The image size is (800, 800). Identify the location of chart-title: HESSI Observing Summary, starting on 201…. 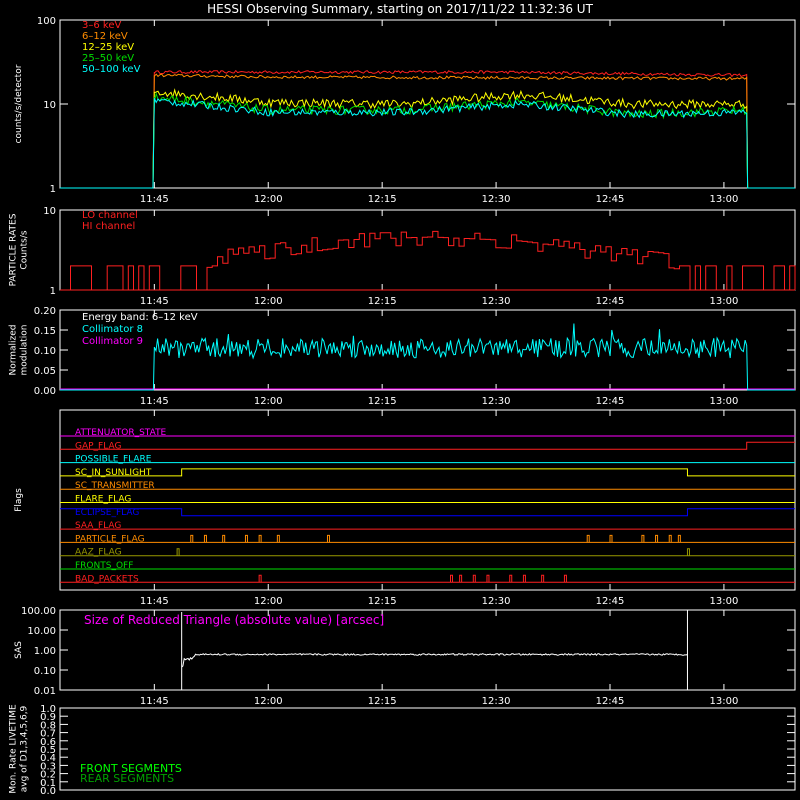
(400, 9).